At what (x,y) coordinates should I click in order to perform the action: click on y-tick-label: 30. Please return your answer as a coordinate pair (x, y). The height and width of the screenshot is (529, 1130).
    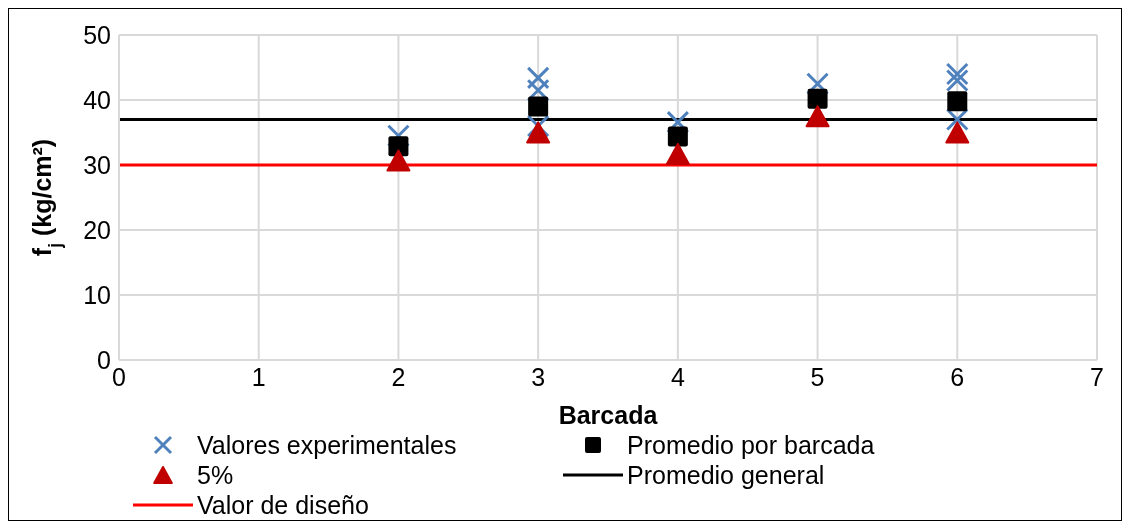
    Looking at the image, I should click on (97, 164).